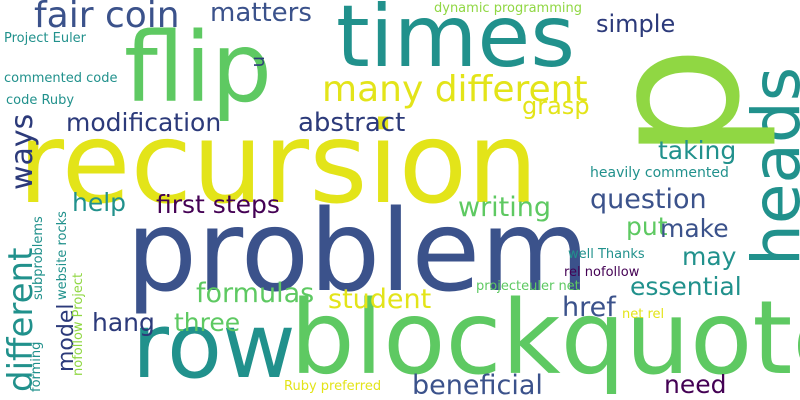 This screenshot has width=800, height=400. Describe the element at coordinates (259, 61) in the screenshot. I see `word-n: n` at that location.